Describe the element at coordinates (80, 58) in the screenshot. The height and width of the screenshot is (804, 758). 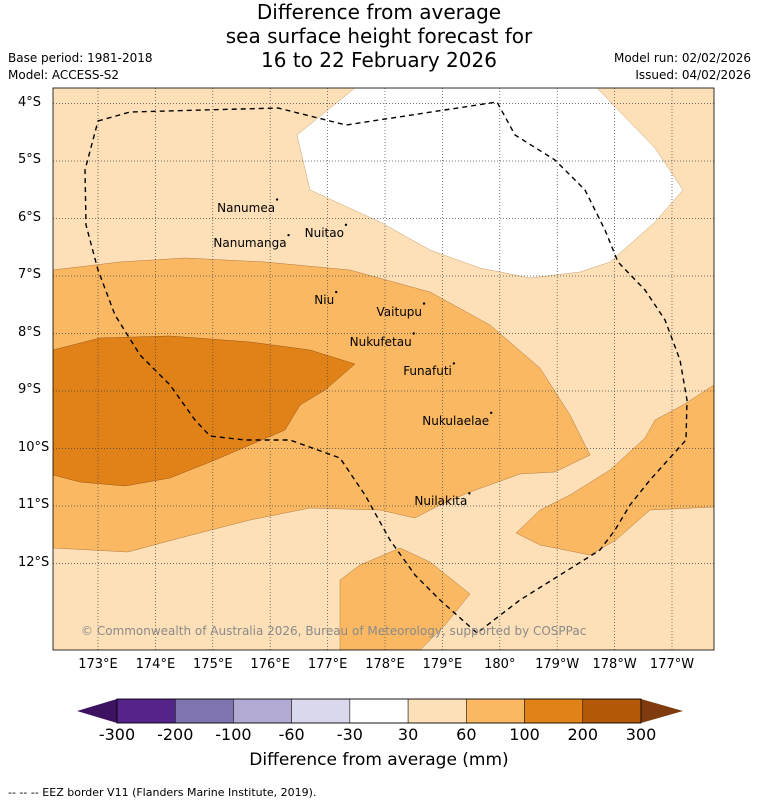
I see `base-period: Base period: 1981-2018` at that location.